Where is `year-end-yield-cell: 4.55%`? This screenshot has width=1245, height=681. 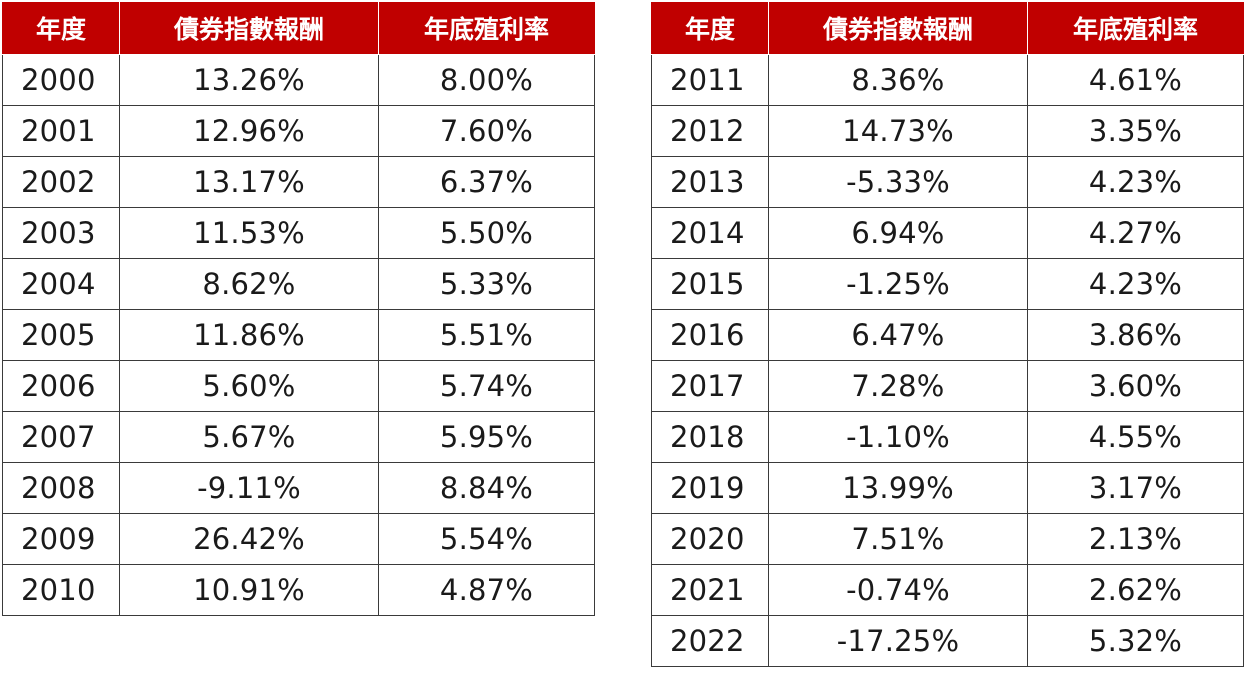
year-end-yield-cell: 4.55% is located at coordinates (1135, 437).